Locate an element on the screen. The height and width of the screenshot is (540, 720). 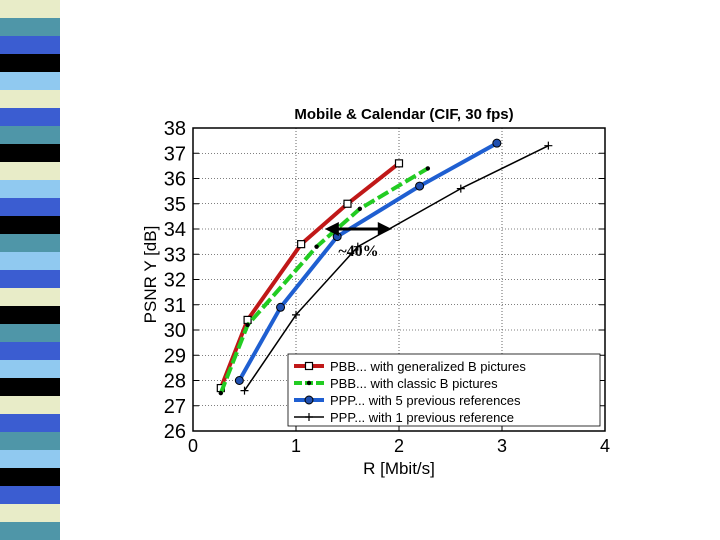
y-tick-label: 28 is located at coordinates (175, 382).